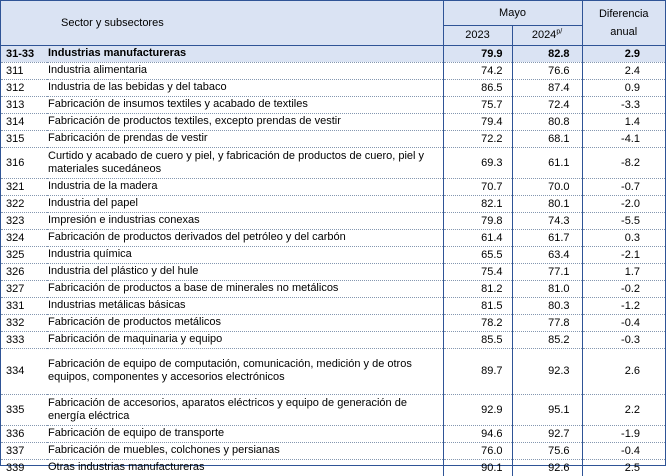 The image size is (666, 476). What do you see at coordinates (245, 139) in the screenshot?
I see `subsector-name: Fabricación de prendas de vestir` at bounding box center [245, 139].